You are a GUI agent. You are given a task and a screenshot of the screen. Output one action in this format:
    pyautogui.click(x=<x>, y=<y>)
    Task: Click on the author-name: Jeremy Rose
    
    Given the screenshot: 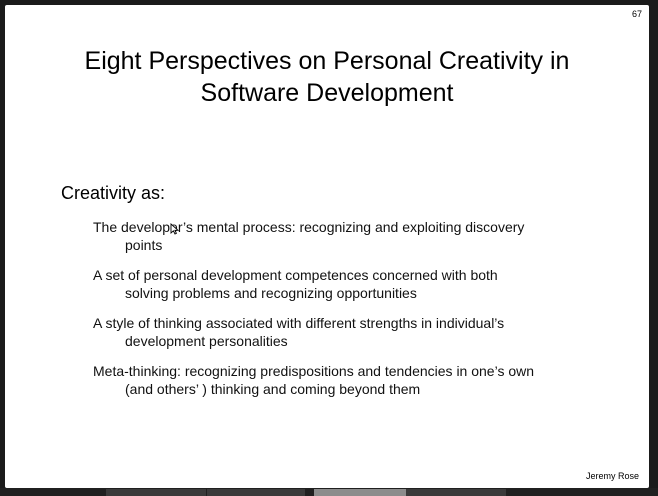 What is the action you would take?
    pyautogui.click(x=612, y=476)
    